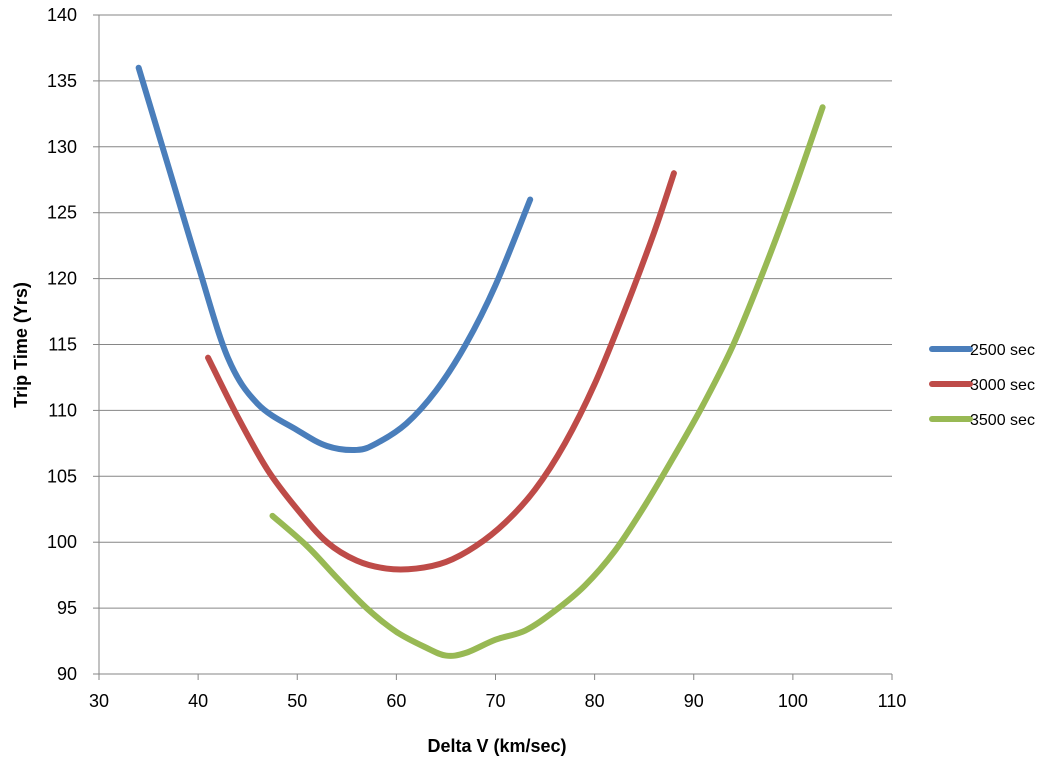 The image size is (1053, 760). I want to click on y-axis-title: Trip Time (Yrs), so click(21, 345).